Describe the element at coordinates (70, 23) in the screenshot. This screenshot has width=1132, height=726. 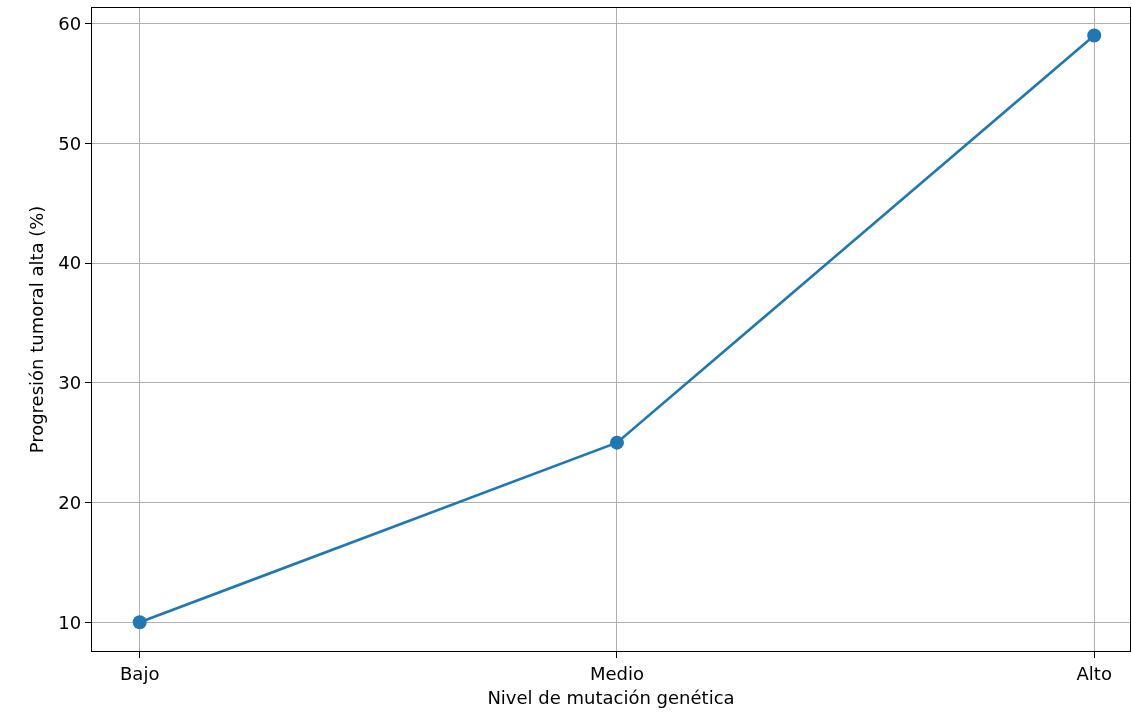
I see `y-tick-label: 60` at that location.